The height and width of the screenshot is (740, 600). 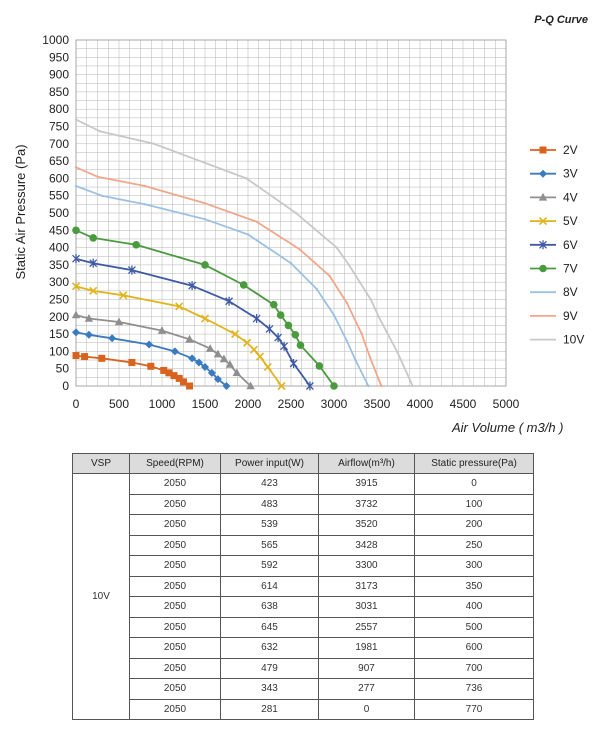 What do you see at coordinates (133, 371) in the screenshot?
I see `series-2V` at bounding box center [133, 371].